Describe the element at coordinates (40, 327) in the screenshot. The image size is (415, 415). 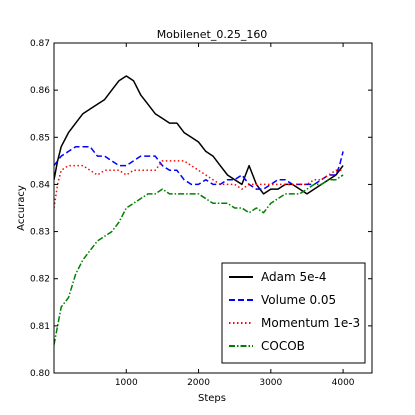
I see `y-tick-label: 0.81` at that location.